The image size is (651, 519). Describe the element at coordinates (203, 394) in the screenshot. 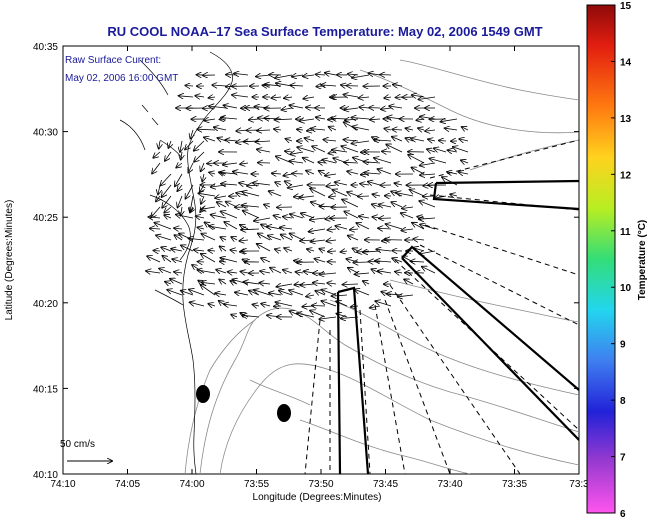

I see `station-marker` at that location.